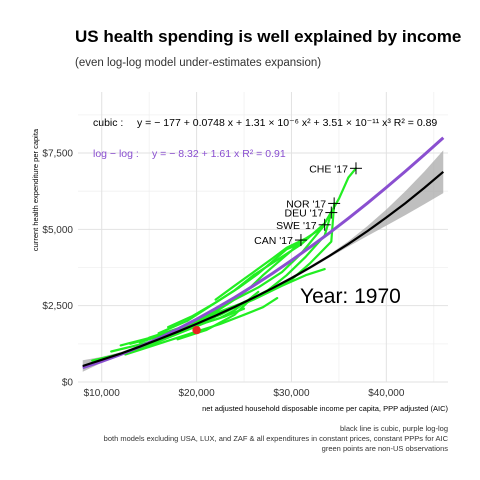  Describe the element at coordinates (350, 296) in the screenshot. I see `year-label: Year: 1970` at that location.